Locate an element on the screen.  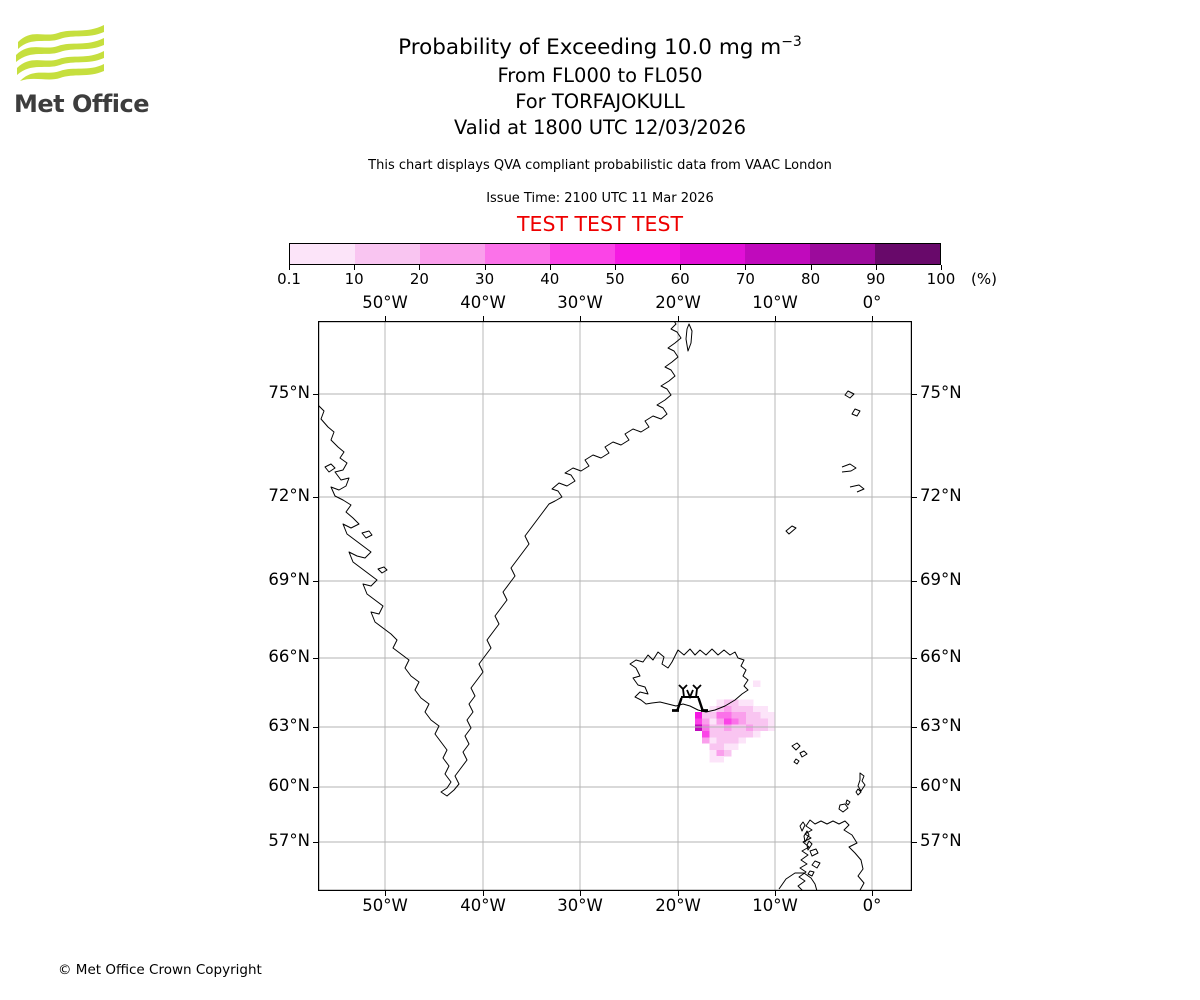
lon-label-bottom: 0° is located at coordinates (872, 905).